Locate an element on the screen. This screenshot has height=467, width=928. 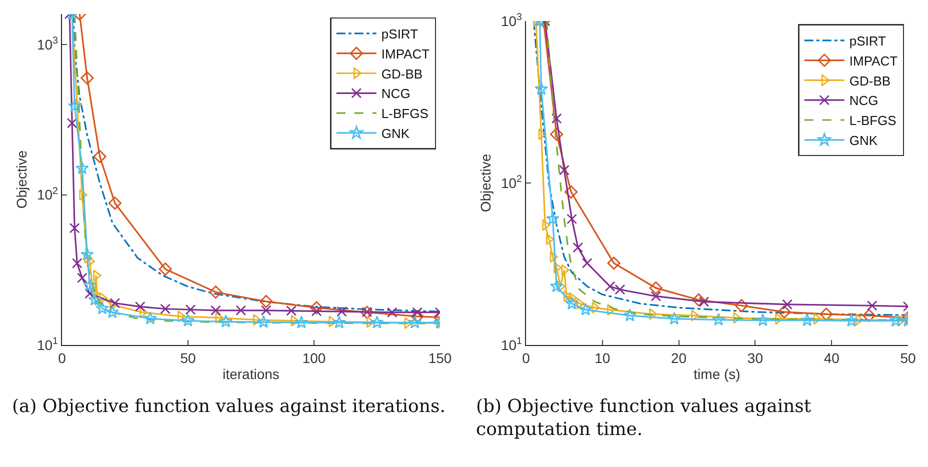
text: (b) Objective function values against computation time. is located at coordinates (643, 418).